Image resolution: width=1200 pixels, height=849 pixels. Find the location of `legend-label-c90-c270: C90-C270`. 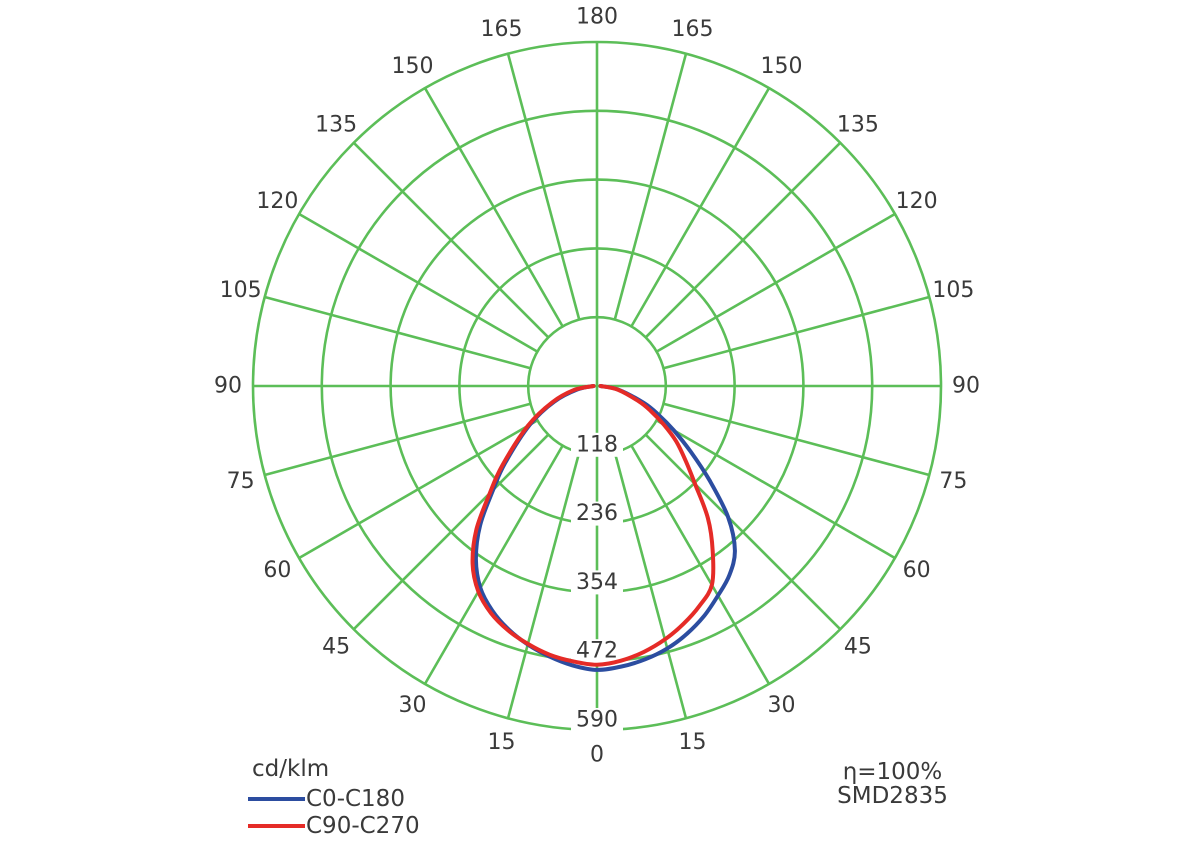

legend-label-c90-c270: C90-C270 is located at coordinates (363, 825).